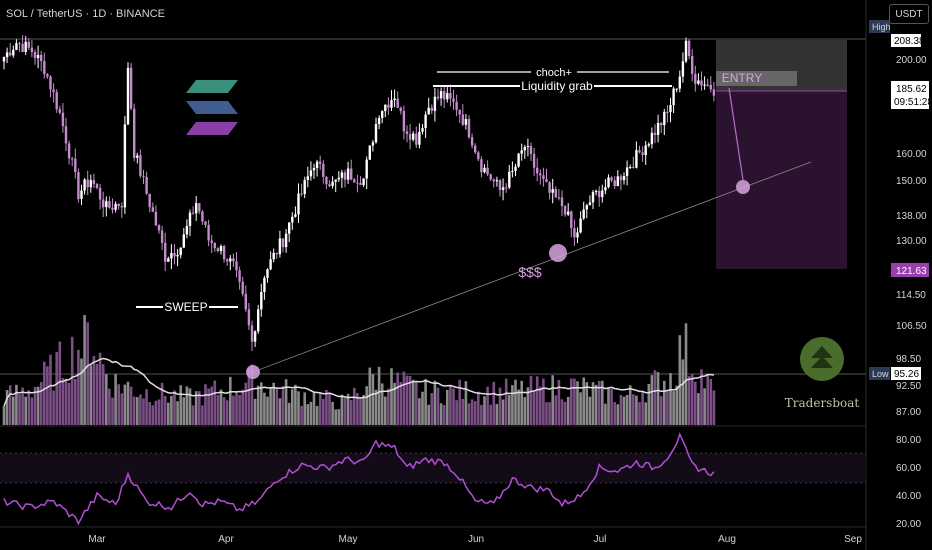 The height and width of the screenshot is (550, 932). I want to click on high-value: 208.38, so click(909, 41).